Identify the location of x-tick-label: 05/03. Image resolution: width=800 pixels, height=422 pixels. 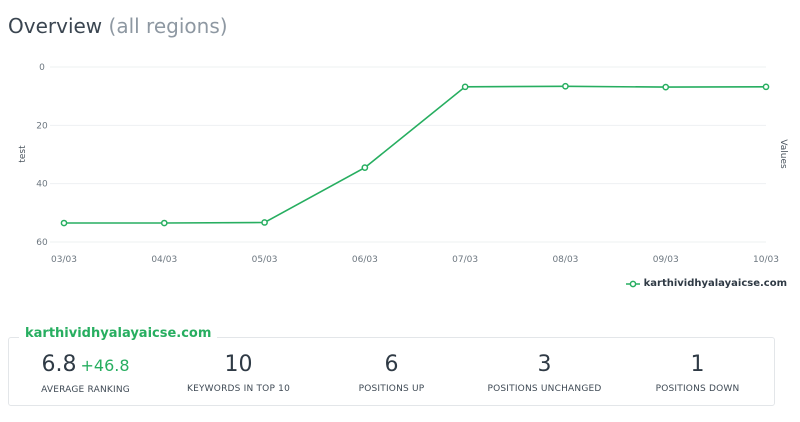
(265, 260).